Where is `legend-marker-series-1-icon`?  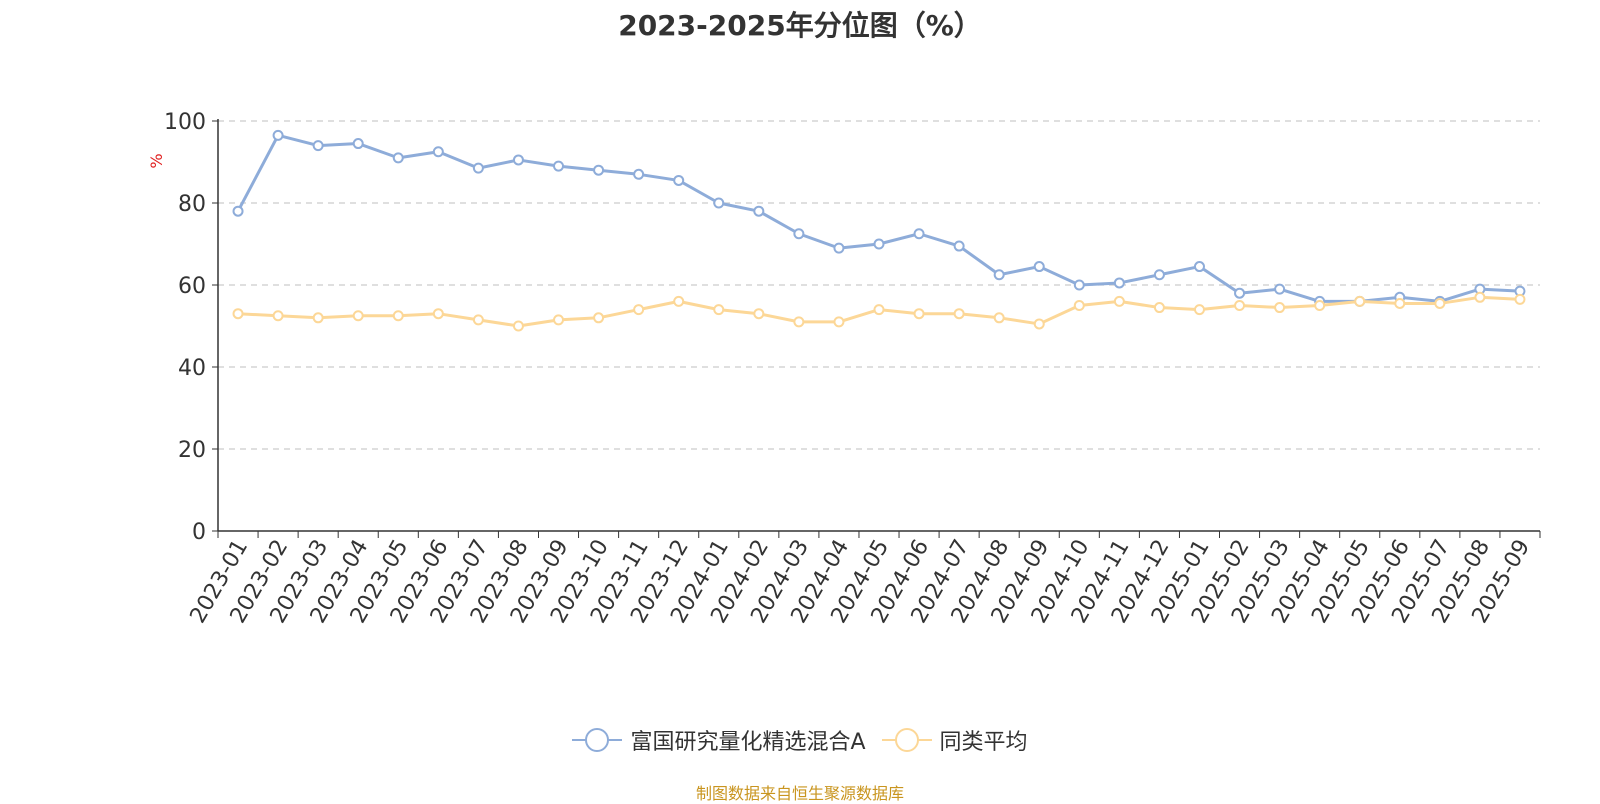 legend-marker-series-1-icon is located at coordinates (597, 740).